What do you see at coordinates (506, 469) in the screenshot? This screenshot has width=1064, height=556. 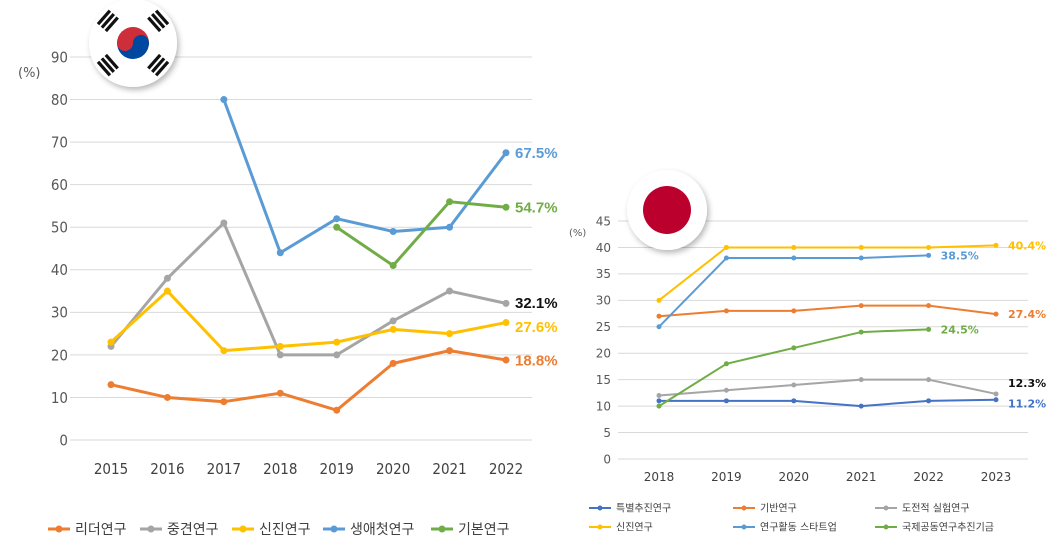 I see `x-tick-label: 2022` at bounding box center [506, 469].